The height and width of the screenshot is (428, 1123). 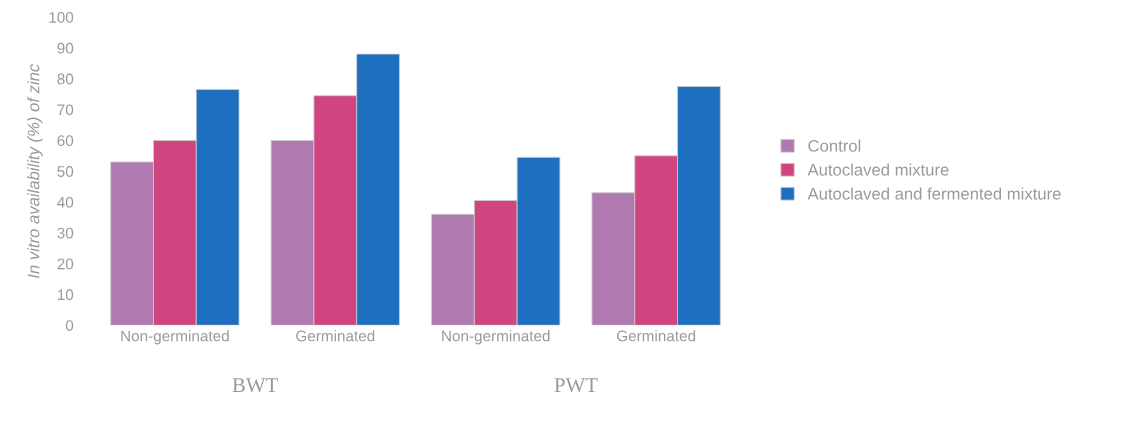 I want to click on y-tick-label: 30, so click(x=65, y=233).